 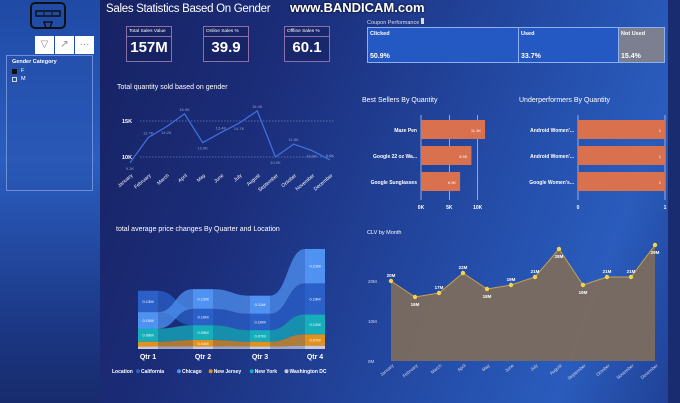 I want to click on x-tick-label: 10K, so click(x=478, y=208).